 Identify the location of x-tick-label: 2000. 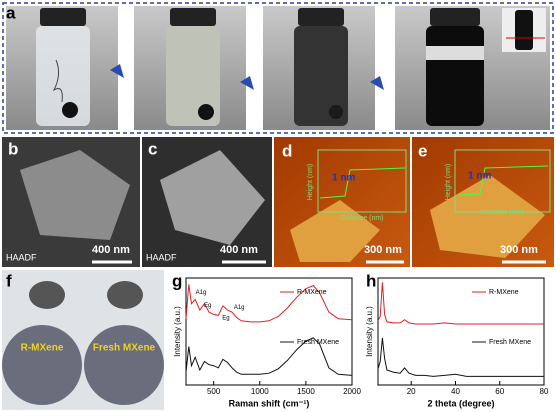
(352, 391).